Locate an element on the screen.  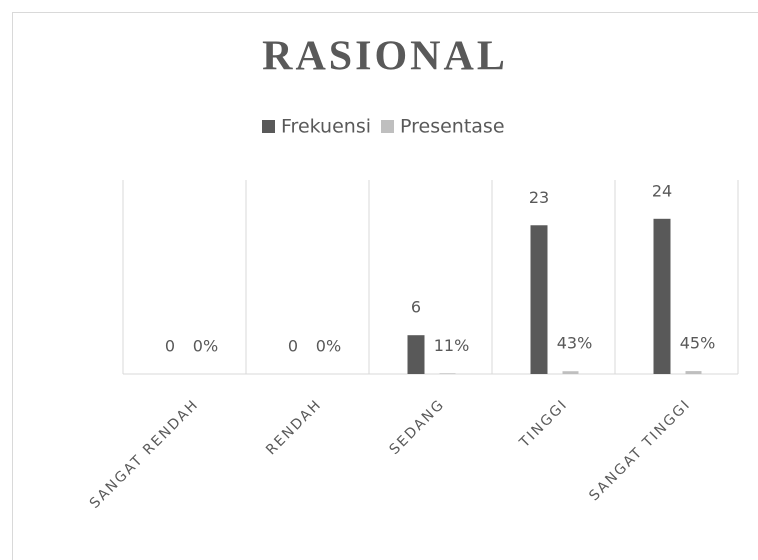
data-label: 11% is located at coordinates (452, 345).